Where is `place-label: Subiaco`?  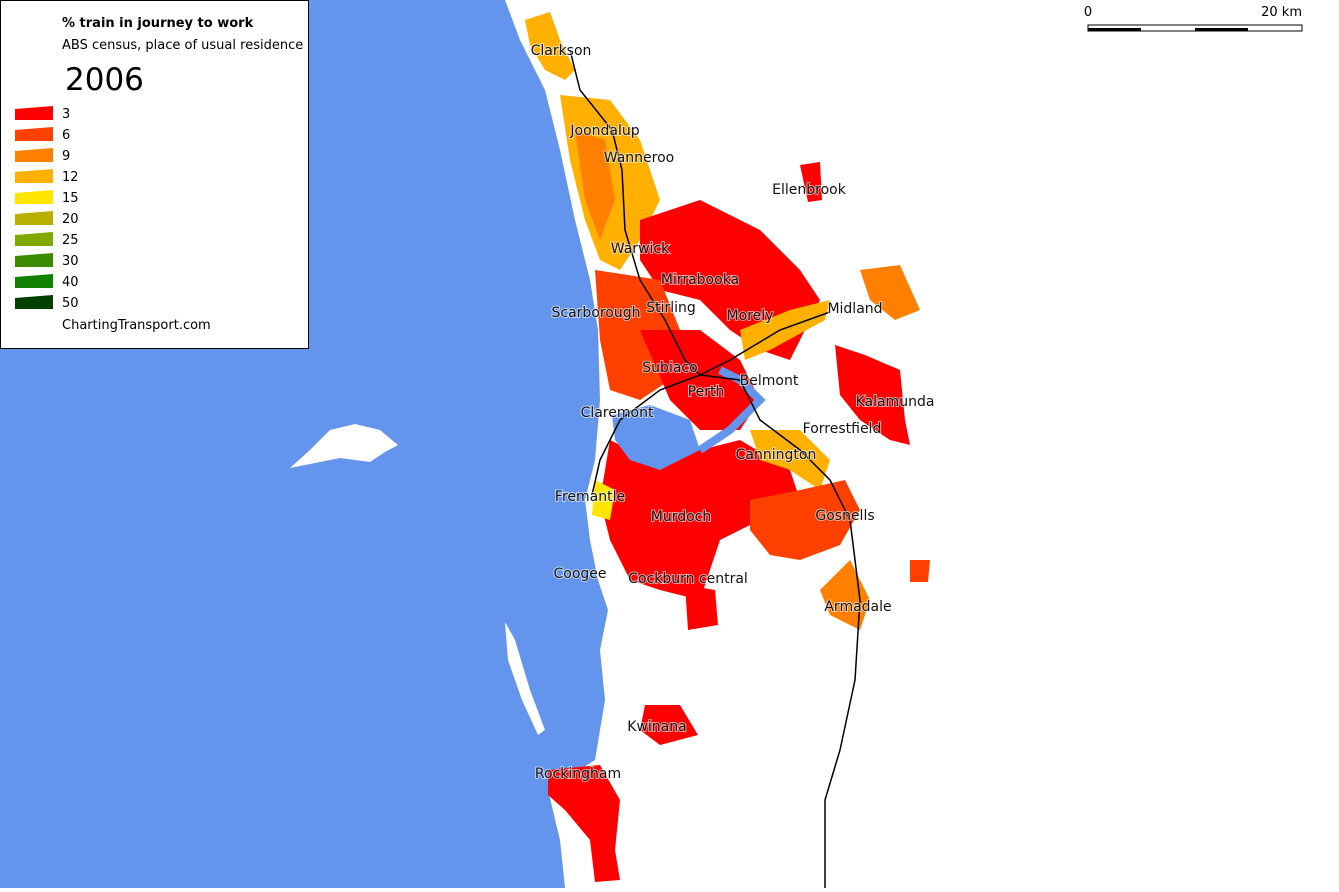 place-label: Subiaco is located at coordinates (669, 368).